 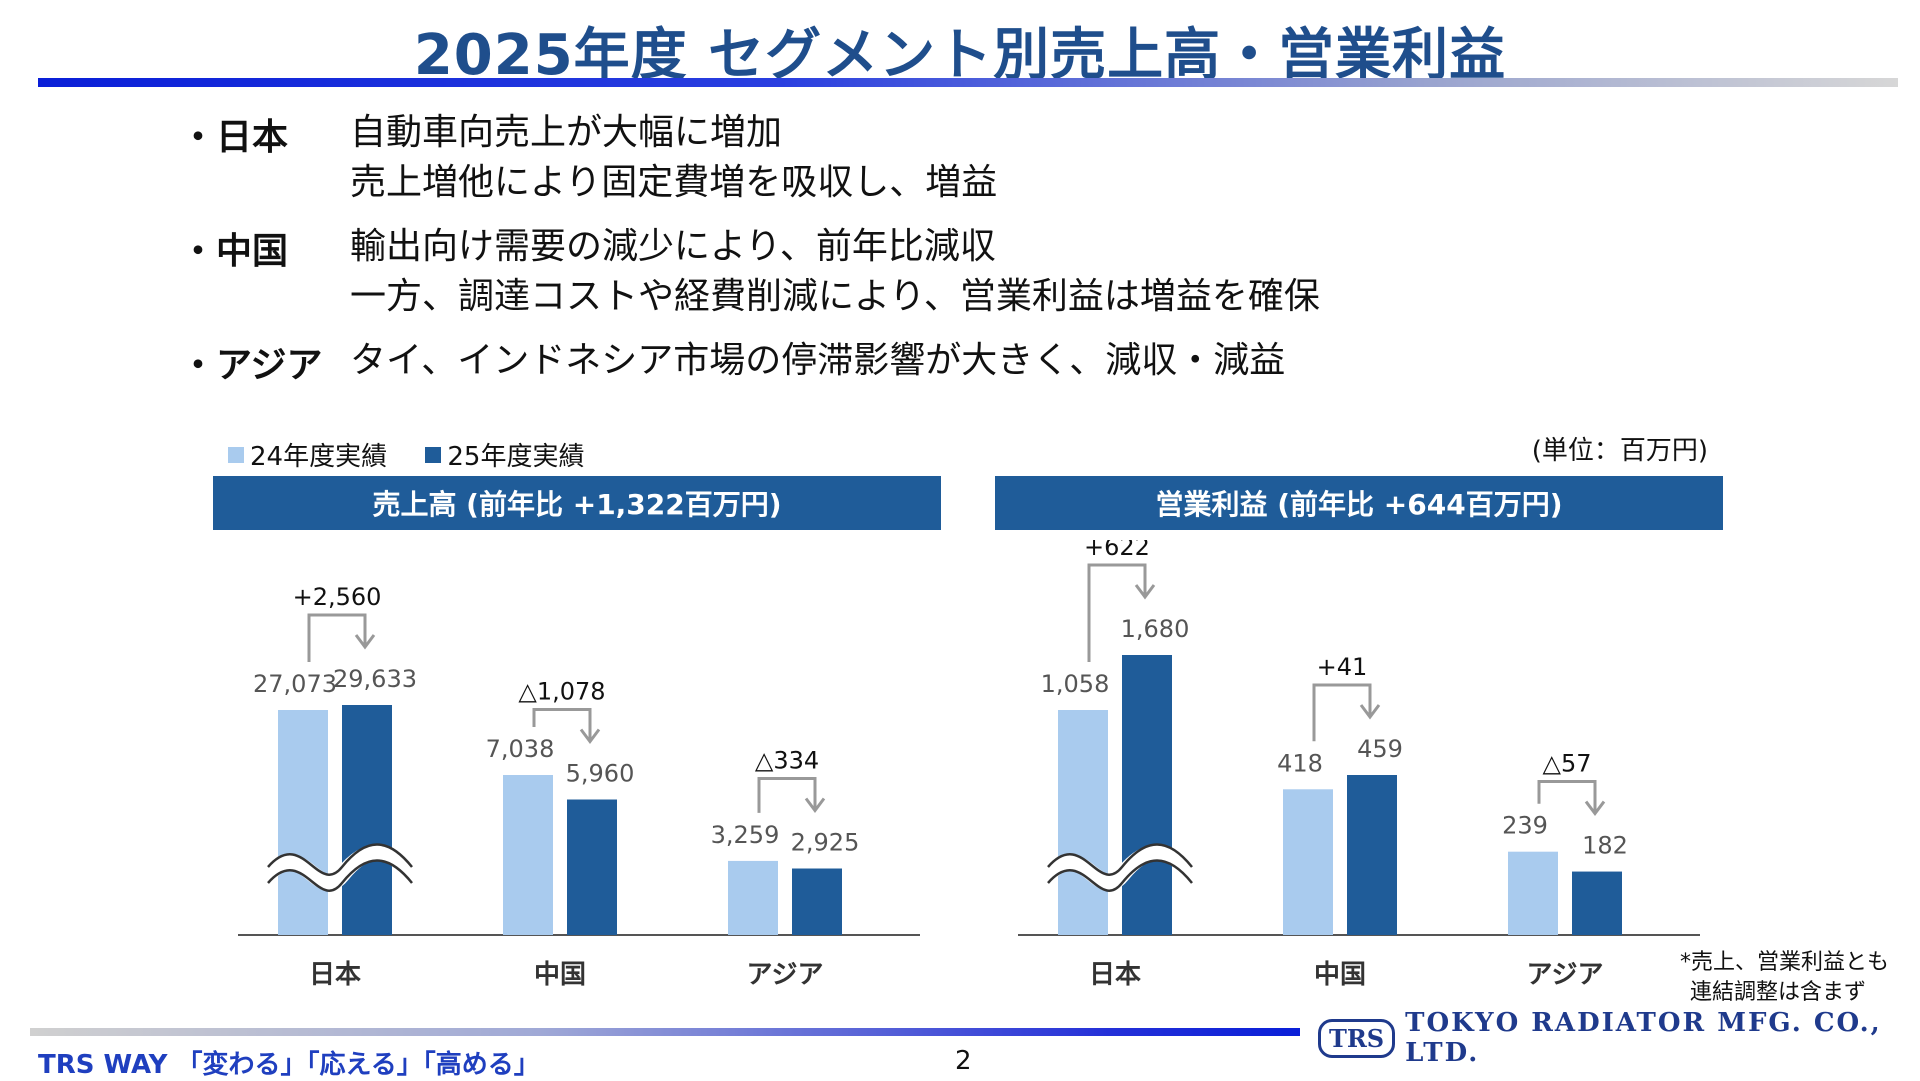 I want to click on difference-label: +2,560, so click(x=337, y=597).